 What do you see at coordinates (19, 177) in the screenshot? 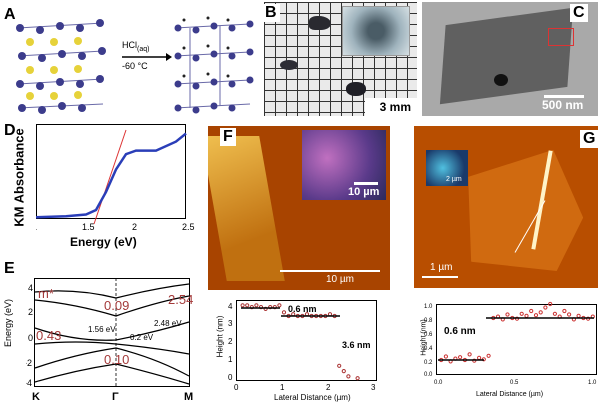
I see `y-axis-label: KM Absorbance` at bounding box center [19, 177].